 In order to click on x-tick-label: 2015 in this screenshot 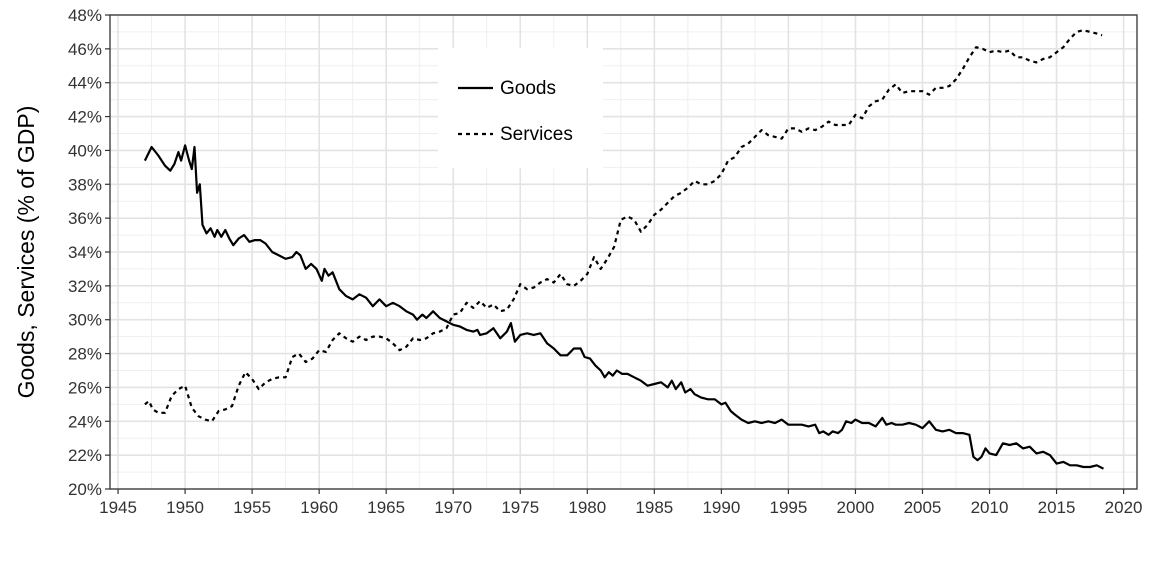, I will do `click(1057, 507)`.